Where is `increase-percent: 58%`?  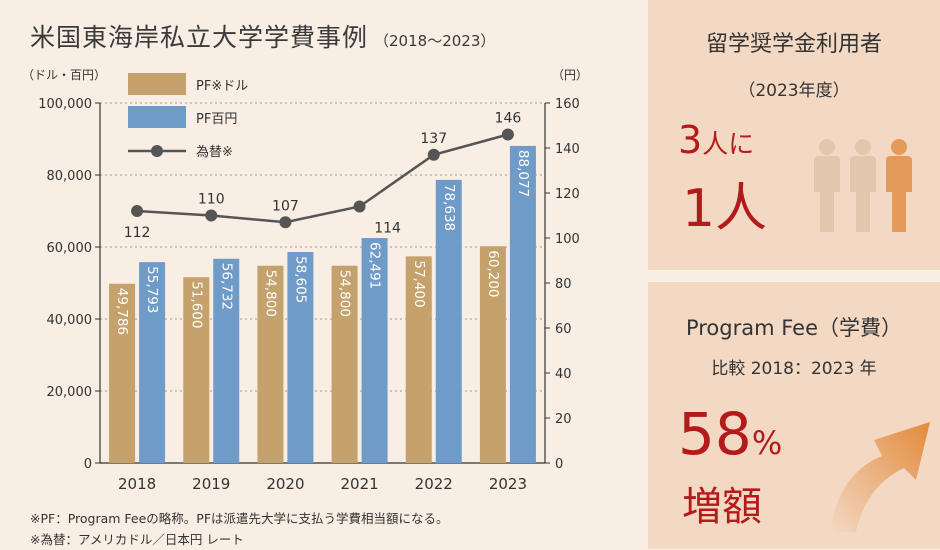 increase-percent: 58% is located at coordinates (730, 434).